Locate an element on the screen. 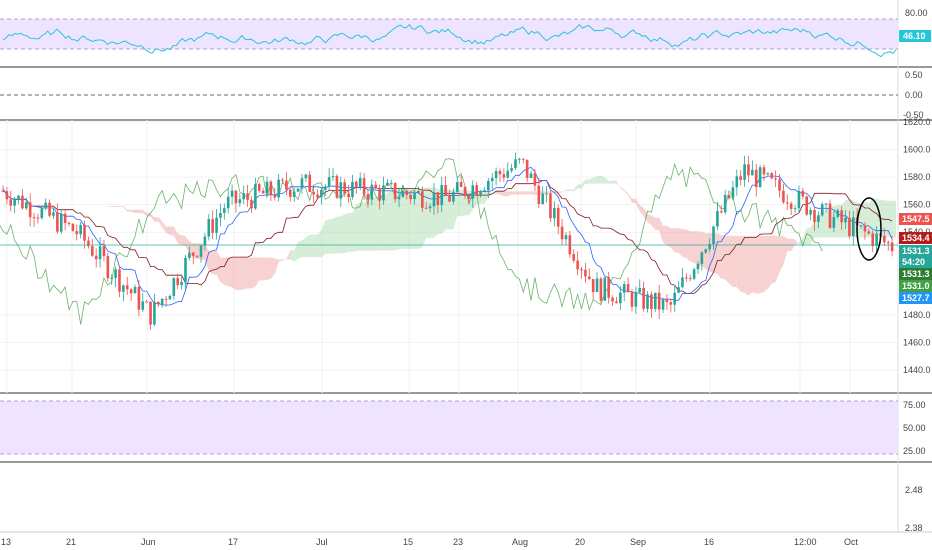 This screenshot has height=550, width=932. annotation-circle is located at coordinates (869, 229).